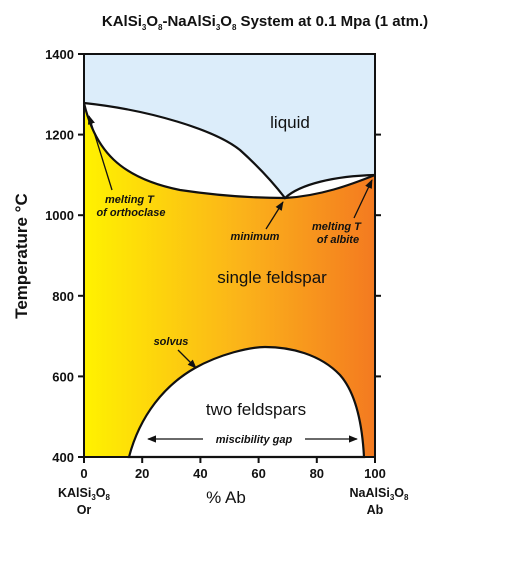  What do you see at coordinates (187, 359) in the screenshot?
I see `solvus-arrow` at bounding box center [187, 359].